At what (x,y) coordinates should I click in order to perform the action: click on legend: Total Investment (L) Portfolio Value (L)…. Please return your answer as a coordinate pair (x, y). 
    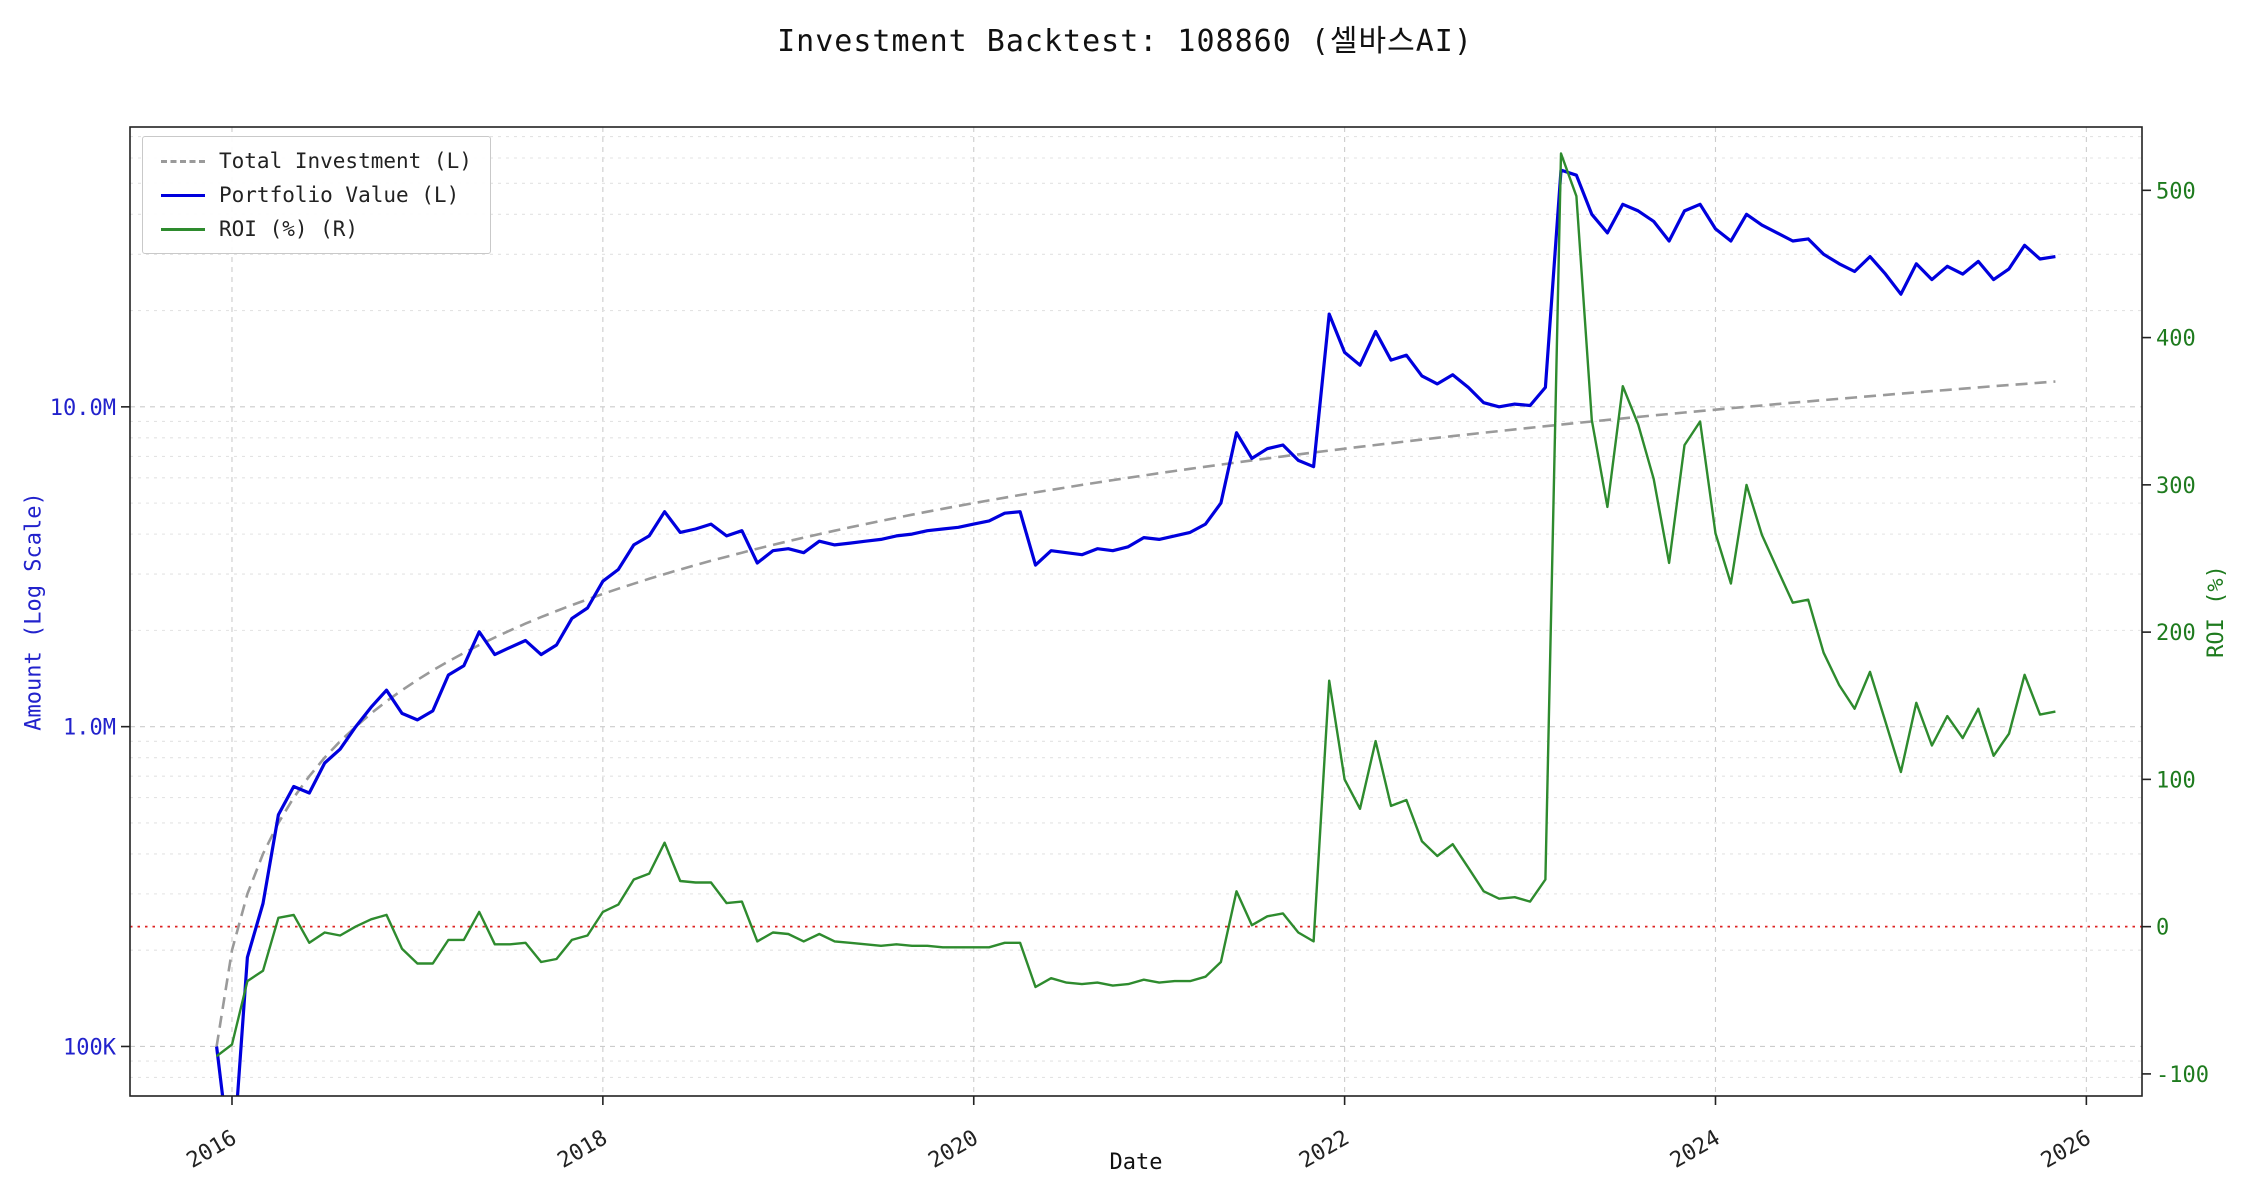
    Looking at the image, I should click on (316, 195).